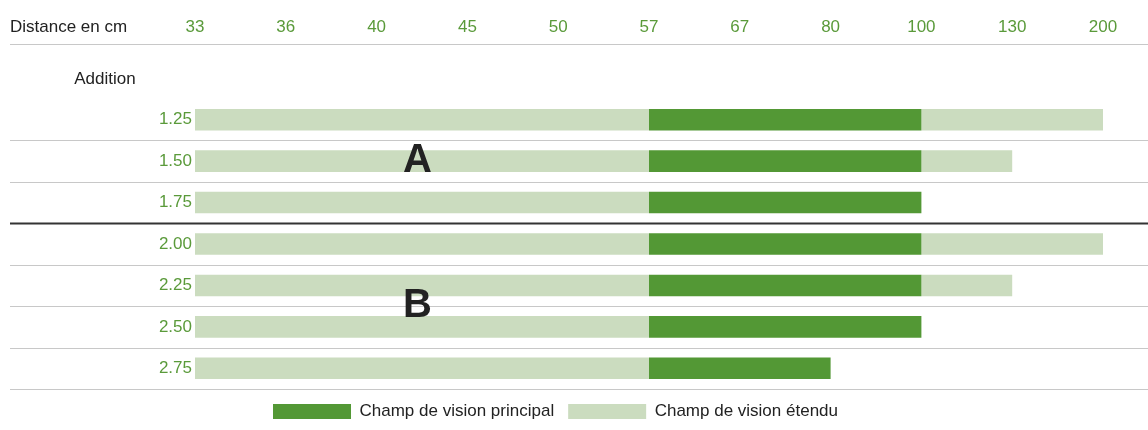  I want to click on y-tick-label: 2.00, so click(175, 243).